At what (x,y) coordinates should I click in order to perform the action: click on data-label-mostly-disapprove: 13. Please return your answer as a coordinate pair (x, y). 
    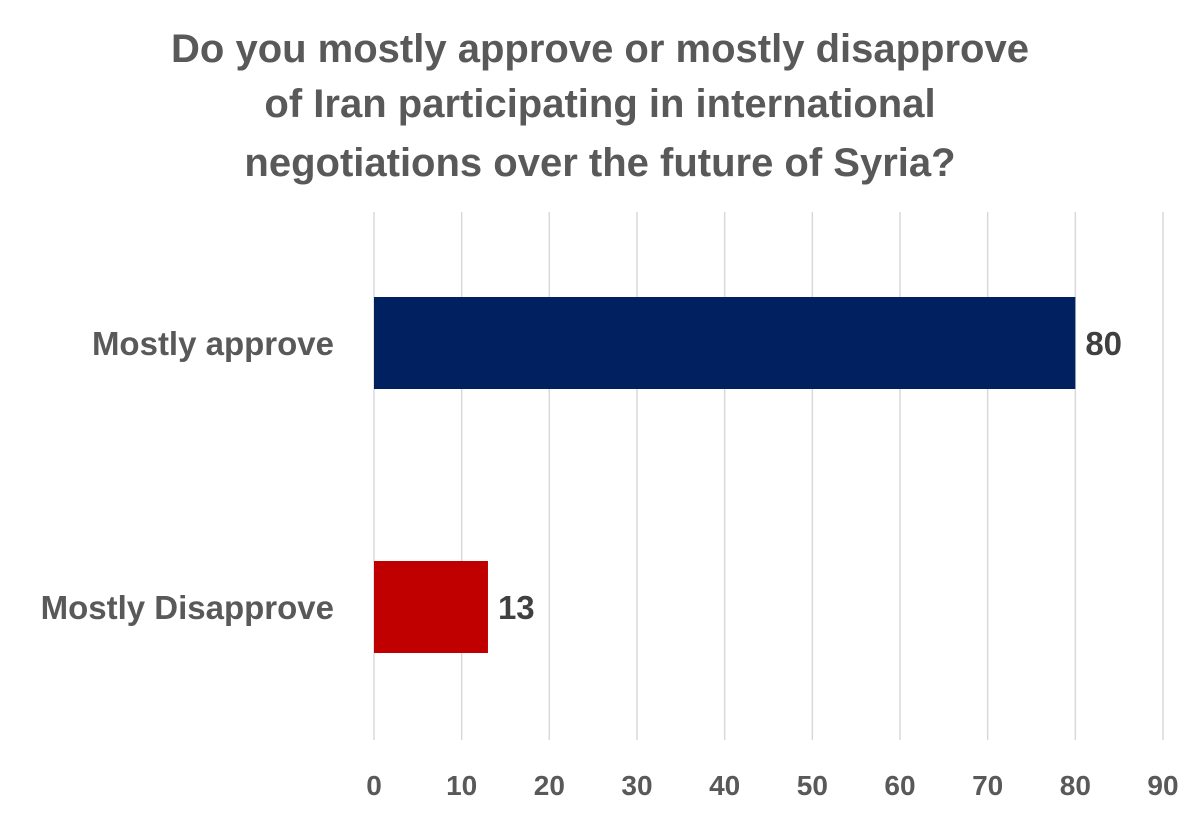
    Looking at the image, I should click on (516, 607).